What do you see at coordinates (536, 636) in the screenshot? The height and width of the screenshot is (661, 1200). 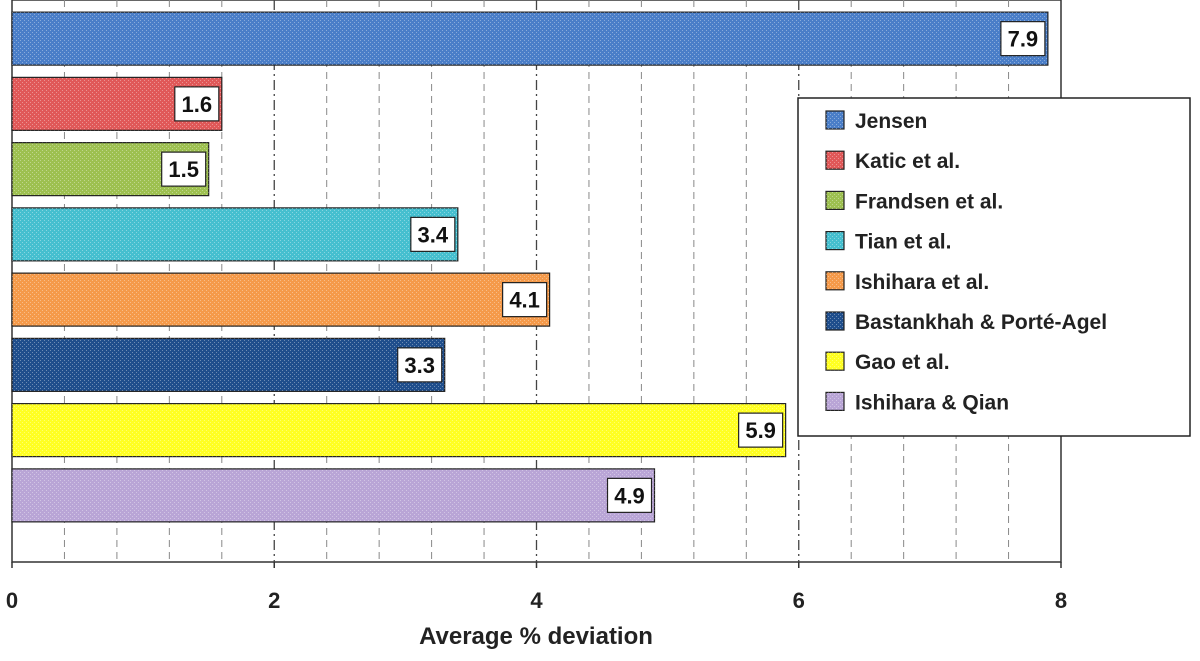 I see `x-axis-title: Average % deviation` at bounding box center [536, 636].